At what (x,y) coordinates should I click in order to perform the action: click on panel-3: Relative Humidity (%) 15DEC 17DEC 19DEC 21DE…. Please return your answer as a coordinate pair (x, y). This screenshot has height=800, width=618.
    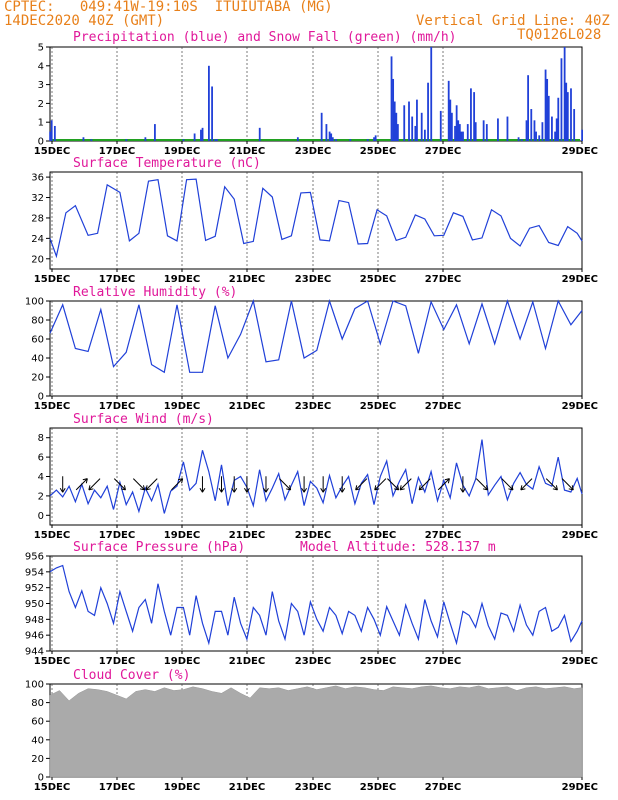
    Looking at the image, I should click on (311, 348).